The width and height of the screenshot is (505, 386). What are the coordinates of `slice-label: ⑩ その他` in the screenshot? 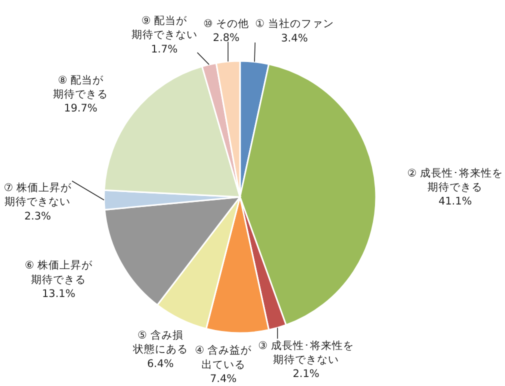 It's located at (226, 24).